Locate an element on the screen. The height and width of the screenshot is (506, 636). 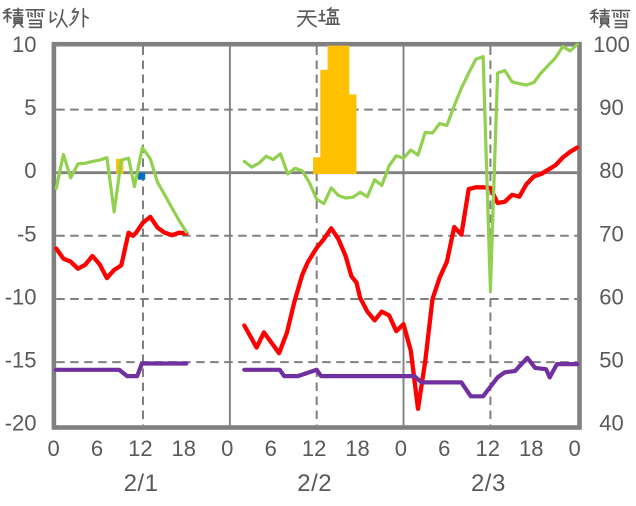
svg-text: 2/3 is located at coordinates (488, 483).